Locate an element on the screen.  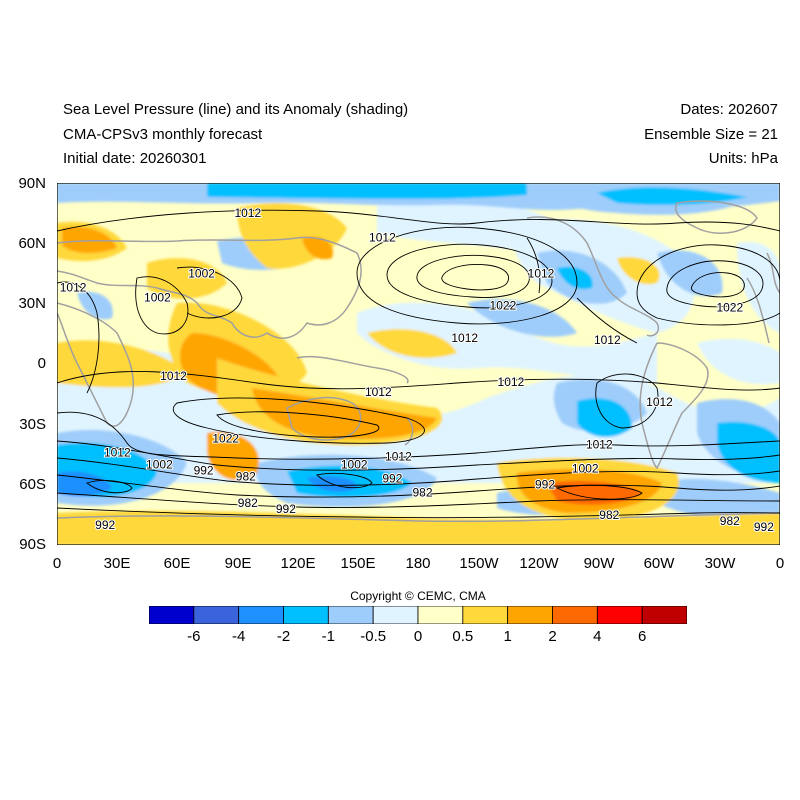
colorbar-tick-label: 6 is located at coordinates (642, 636).